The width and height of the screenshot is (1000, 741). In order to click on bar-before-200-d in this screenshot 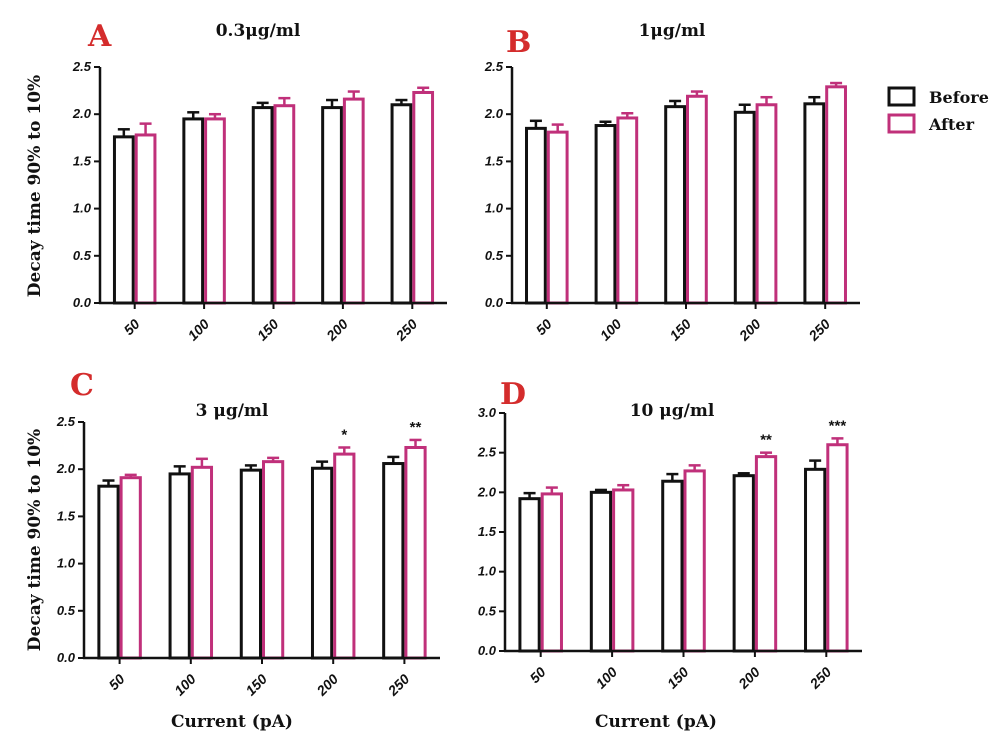, I will do `click(743, 563)`.